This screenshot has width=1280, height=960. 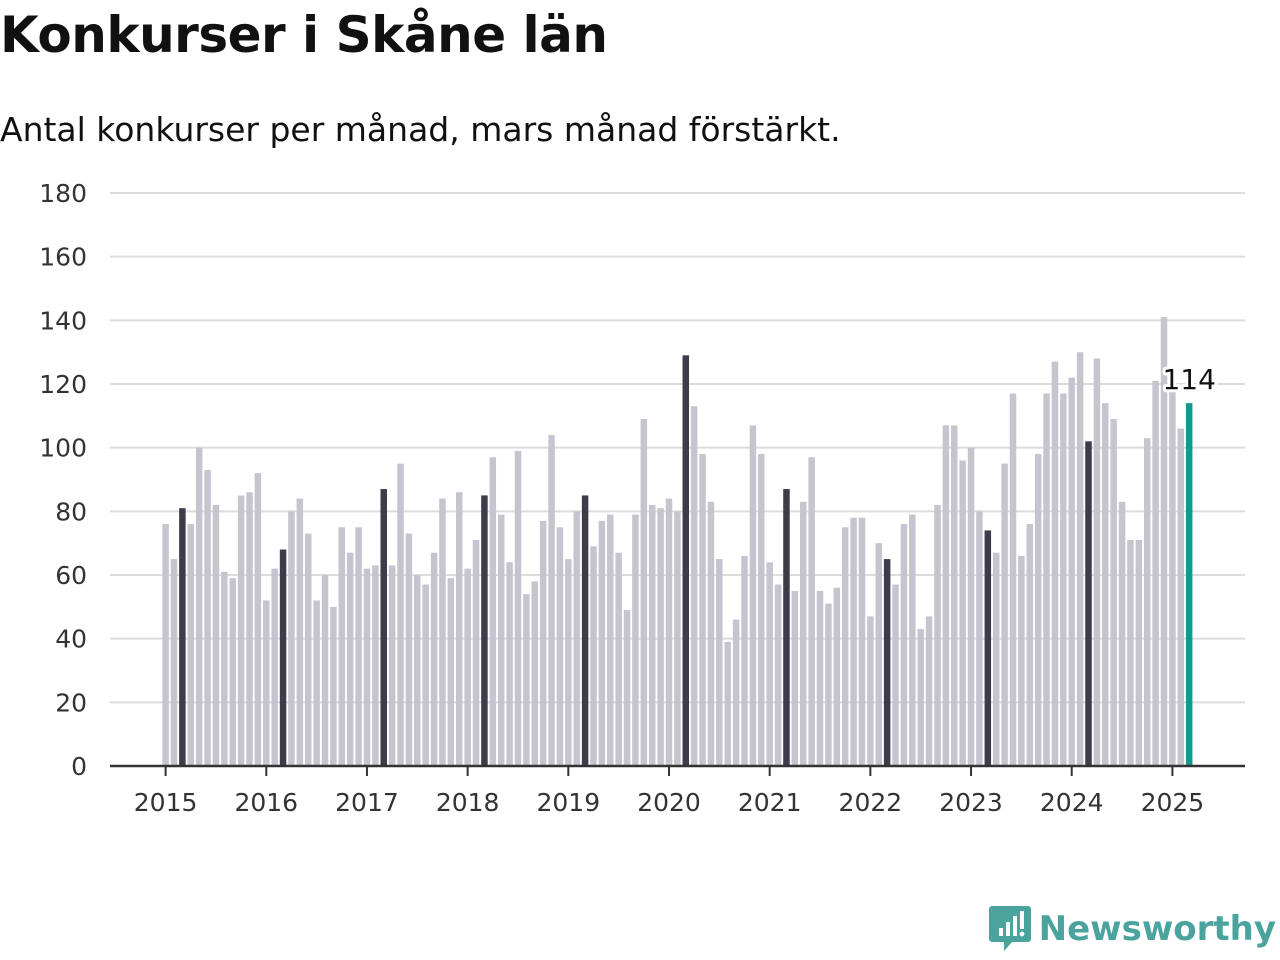 I want to click on newsworthy-wordmark: Newsworthy, so click(x=1157, y=929).